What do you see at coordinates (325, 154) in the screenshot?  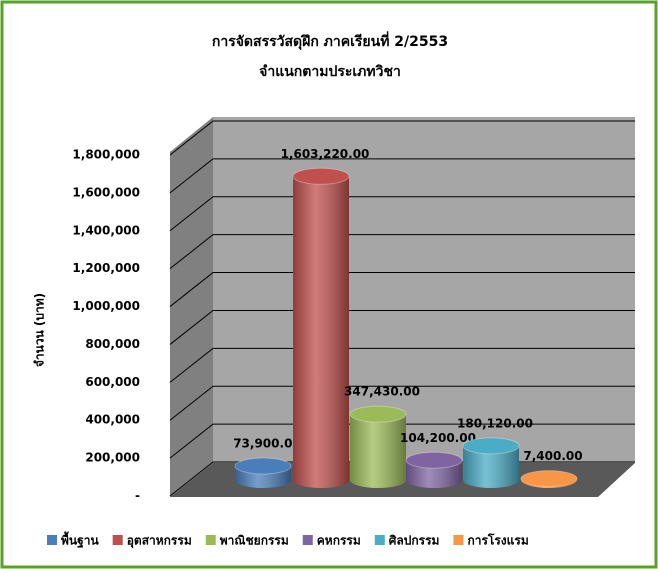 I see `value-label: 1,603,220.00` at bounding box center [325, 154].